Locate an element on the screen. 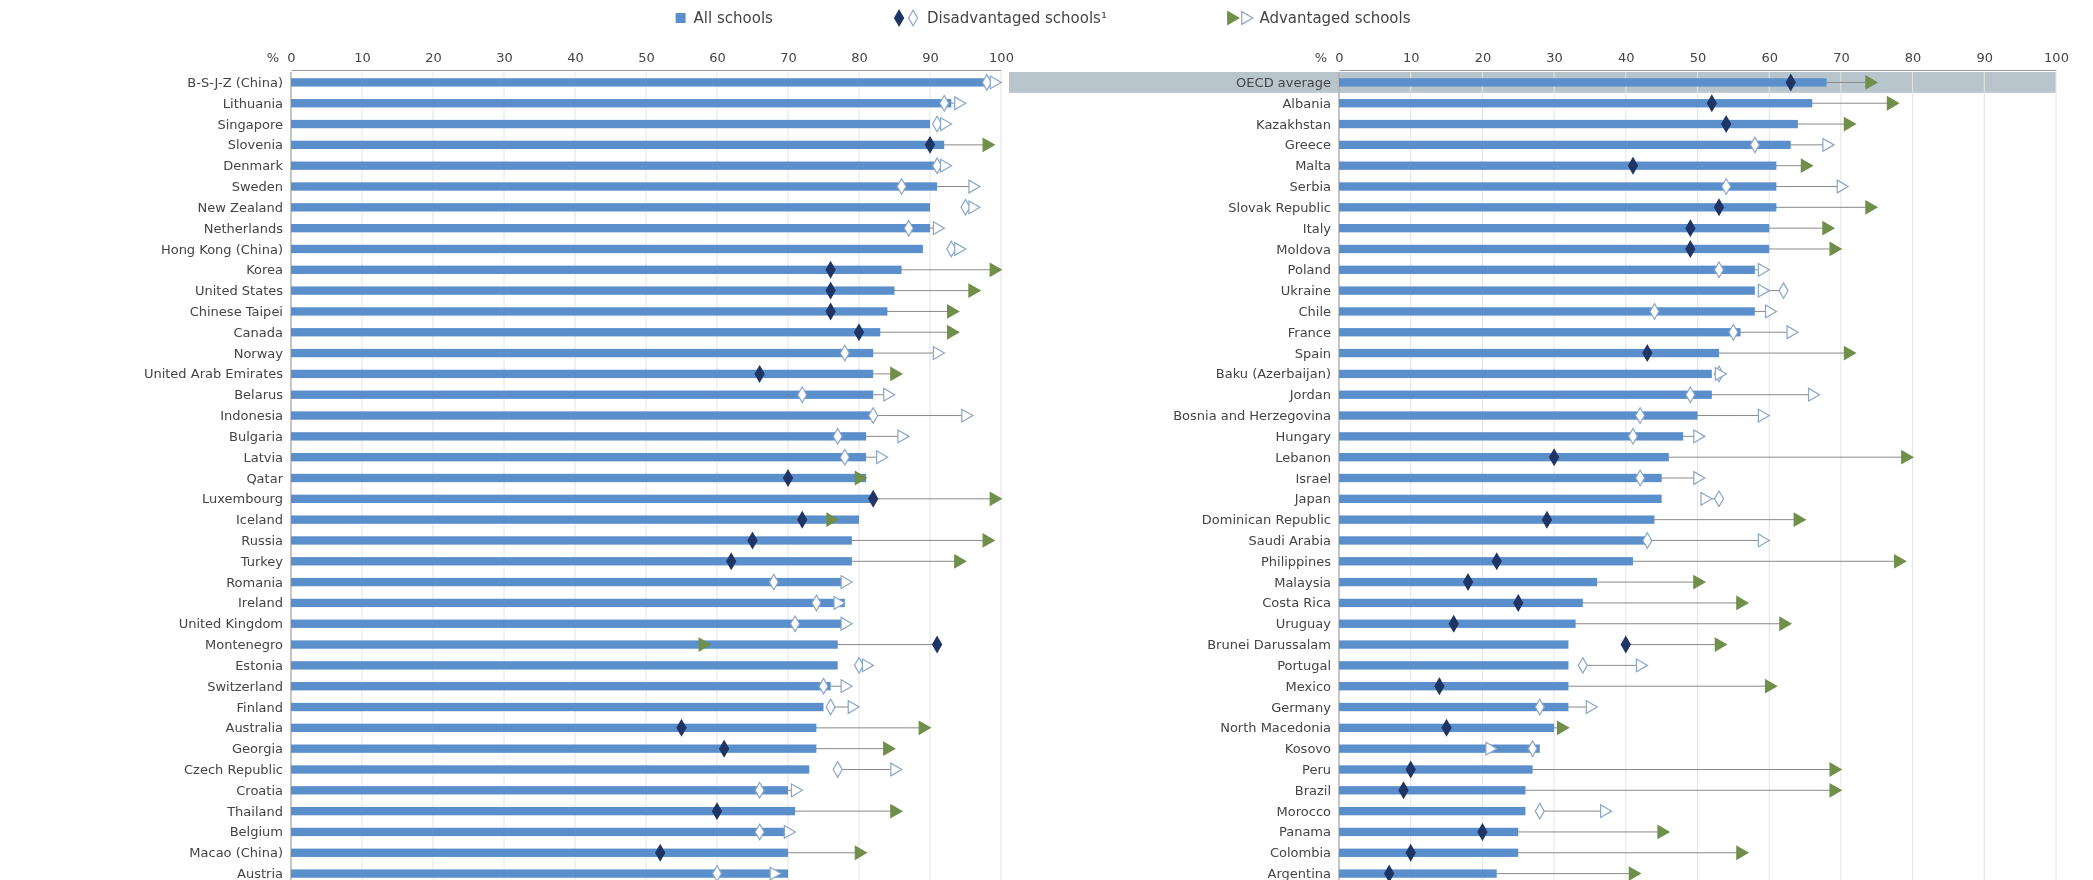  x-tick-label: 0 is located at coordinates (291, 57).